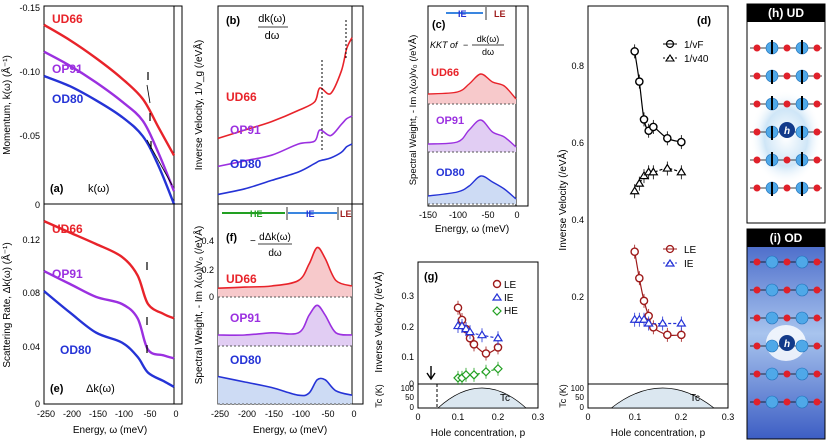 This screenshot has width=830, height=443. I want to click on x-axis-label: Energy, ω (meV), so click(472, 229).